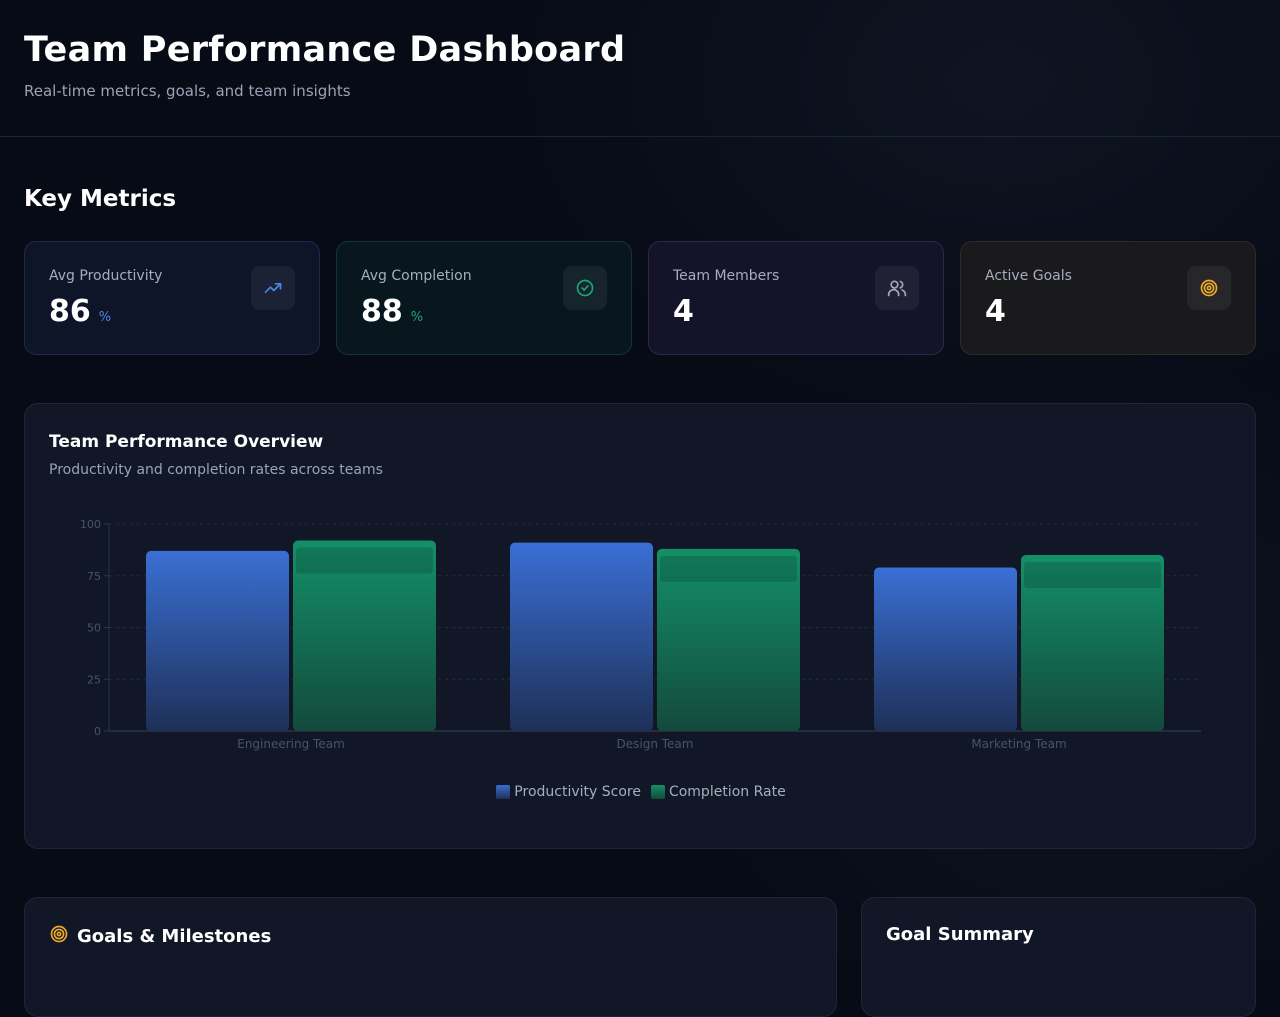  What do you see at coordinates (291, 744) in the screenshot?
I see `x-tick-label: Engineering Team` at bounding box center [291, 744].